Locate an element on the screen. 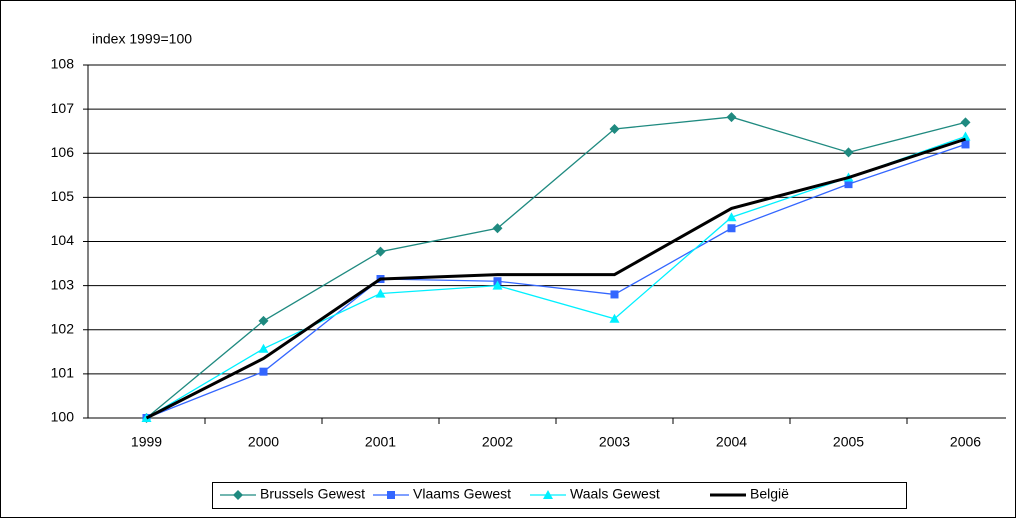  y-tick-label: 102 is located at coordinates (63, 328).